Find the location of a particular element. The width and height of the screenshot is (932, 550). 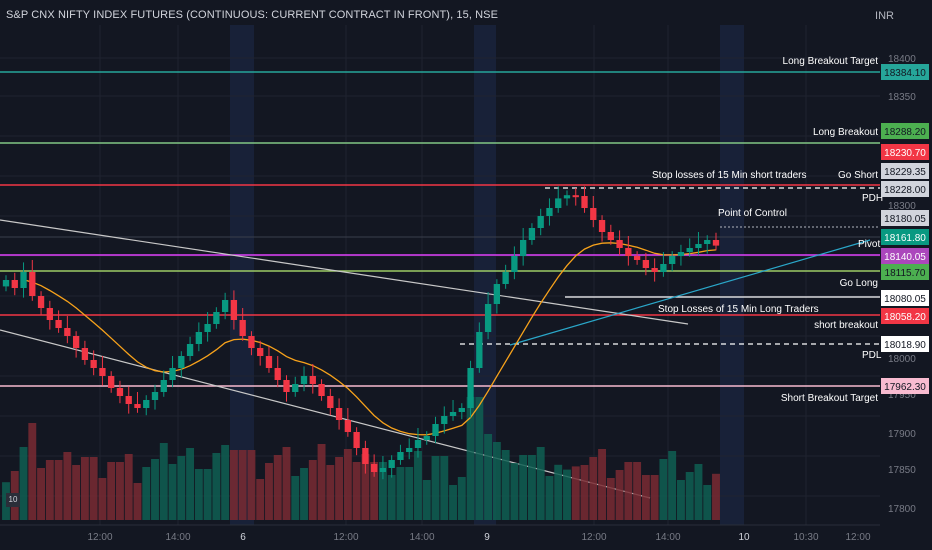

price-tick: 18000 is located at coordinates (902, 359).